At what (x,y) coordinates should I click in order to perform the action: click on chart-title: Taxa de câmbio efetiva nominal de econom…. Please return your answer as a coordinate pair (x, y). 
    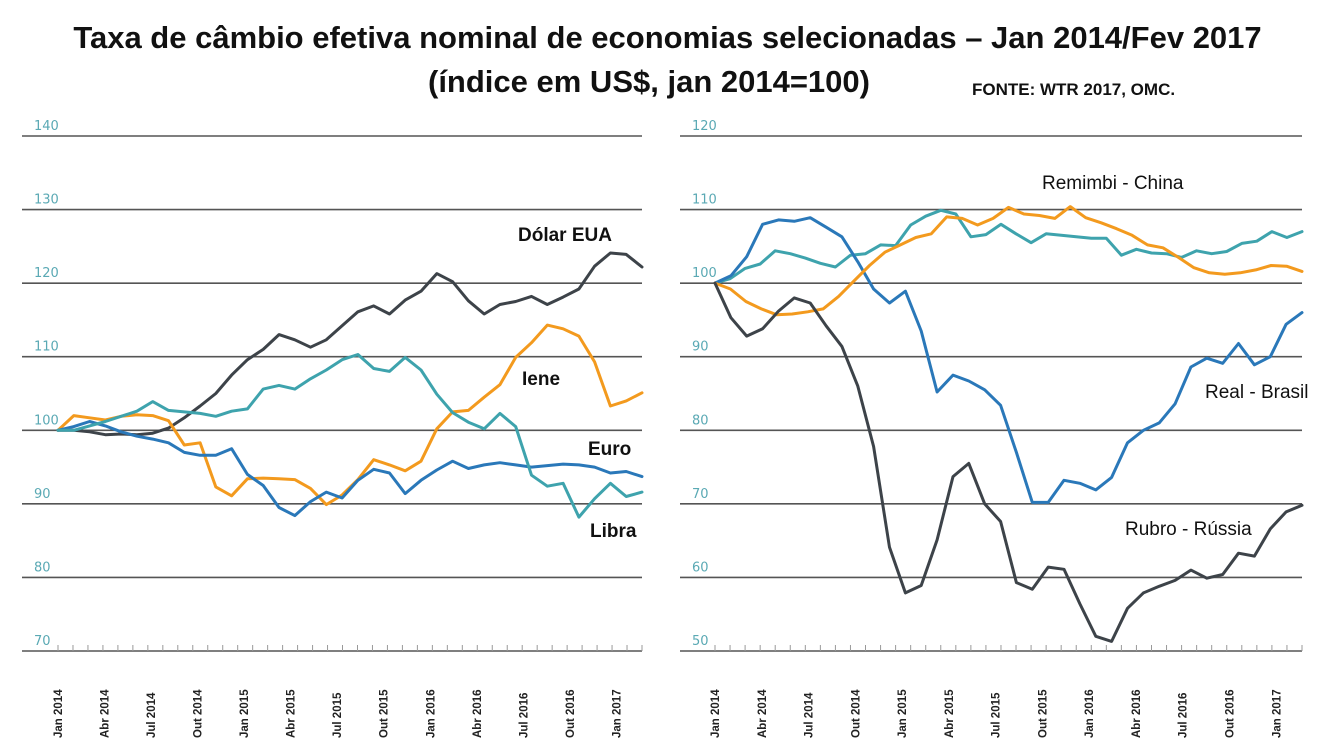
    Looking at the image, I should click on (667, 37).